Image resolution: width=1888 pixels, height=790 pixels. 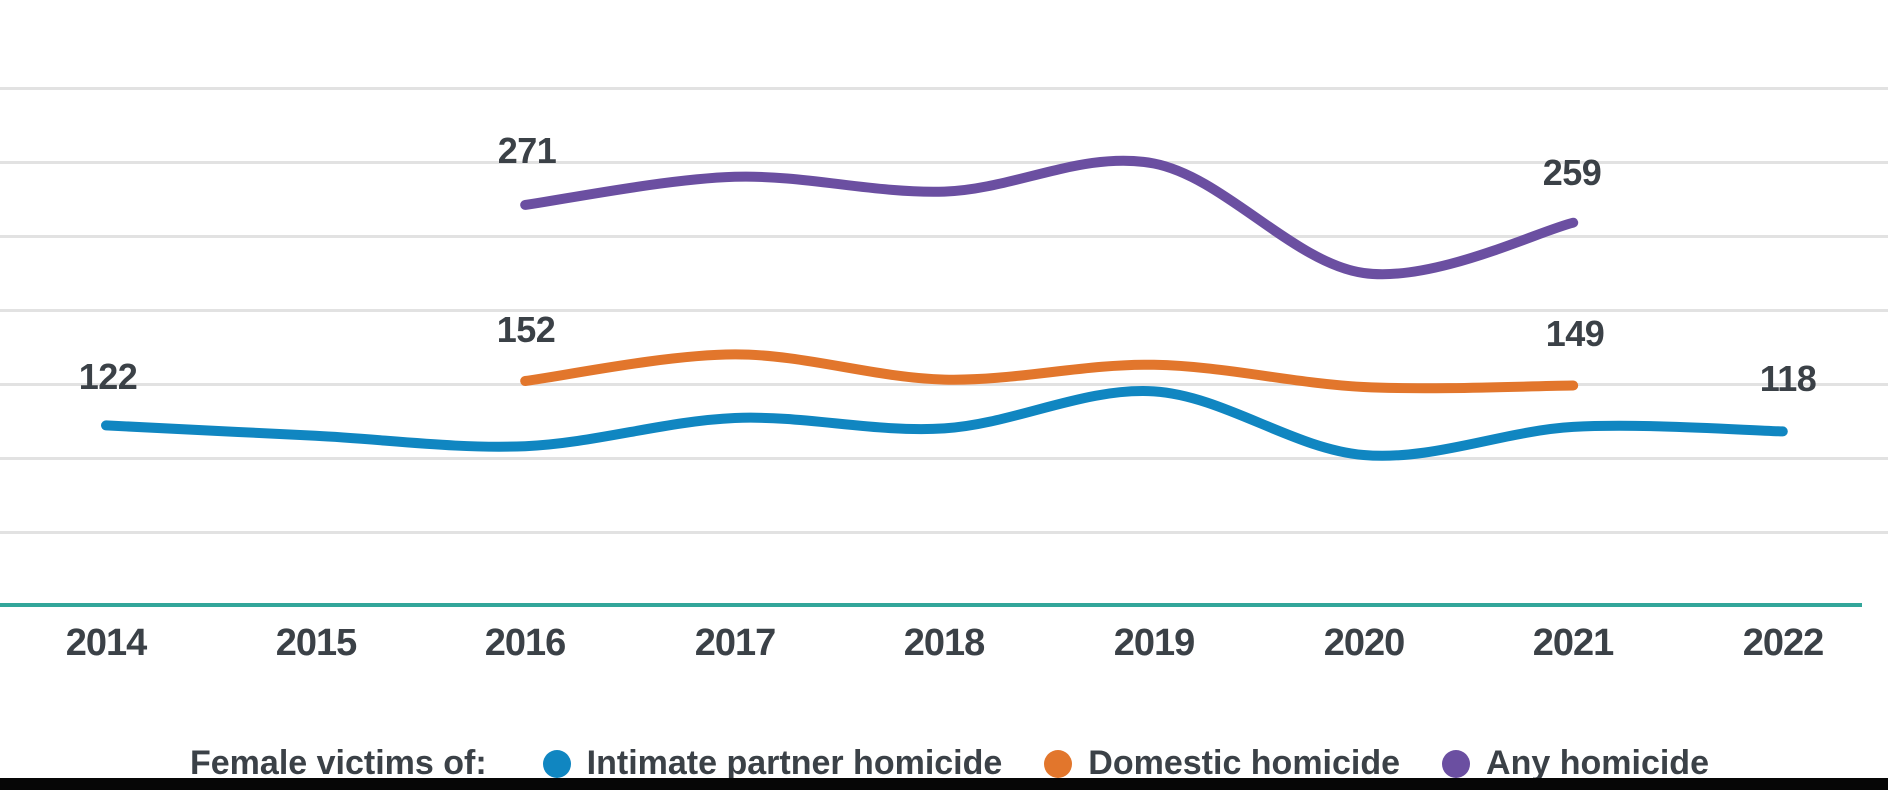 What do you see at coordinates (944, 784) in the screenshot?
I see `bottom-crop-bar` at bounding box center [944, 784].